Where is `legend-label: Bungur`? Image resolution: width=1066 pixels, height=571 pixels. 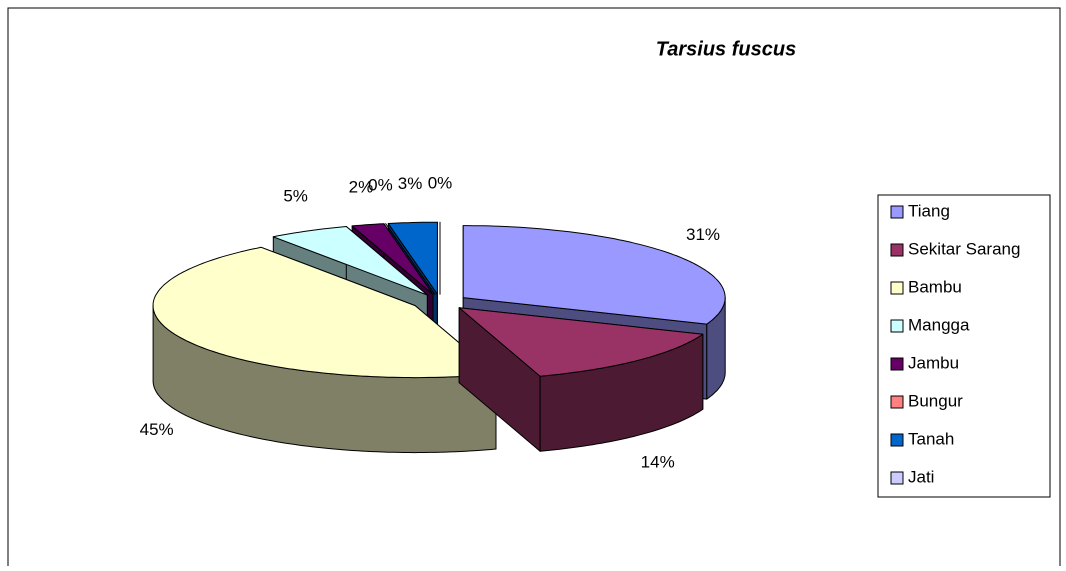 legend-label: Bungur is located at coordinates (935, 400).